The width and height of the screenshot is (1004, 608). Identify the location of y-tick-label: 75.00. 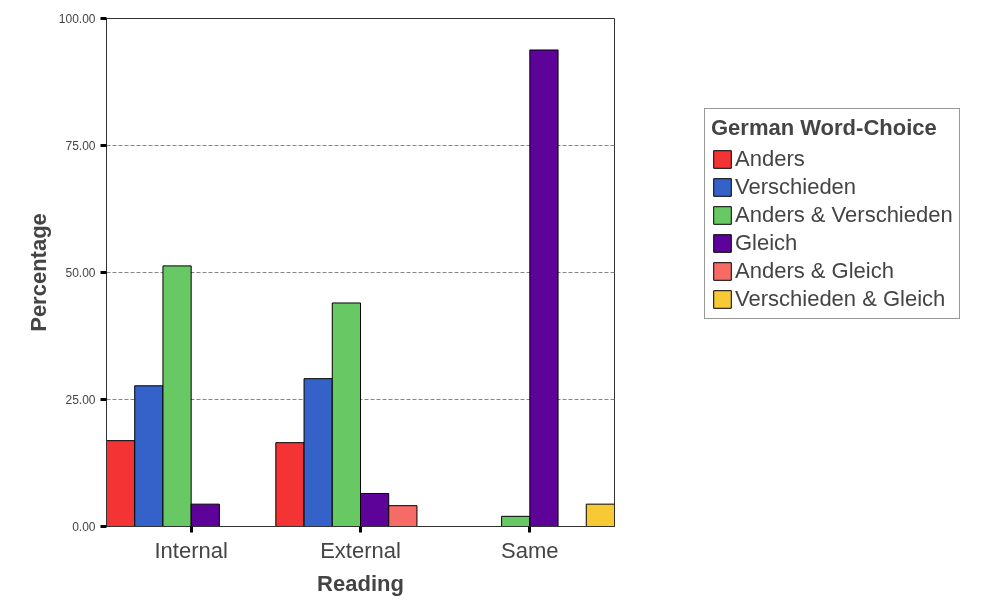
(80, 146).